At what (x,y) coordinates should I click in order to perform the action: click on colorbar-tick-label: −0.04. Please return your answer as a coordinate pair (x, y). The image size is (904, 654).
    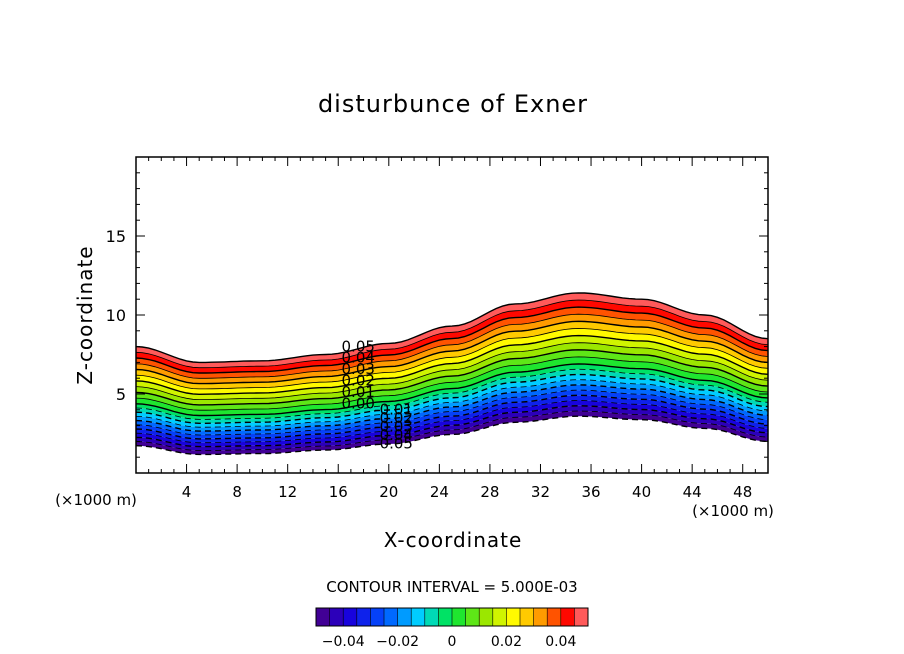
    Looking at the image, I should click on (343, 642).